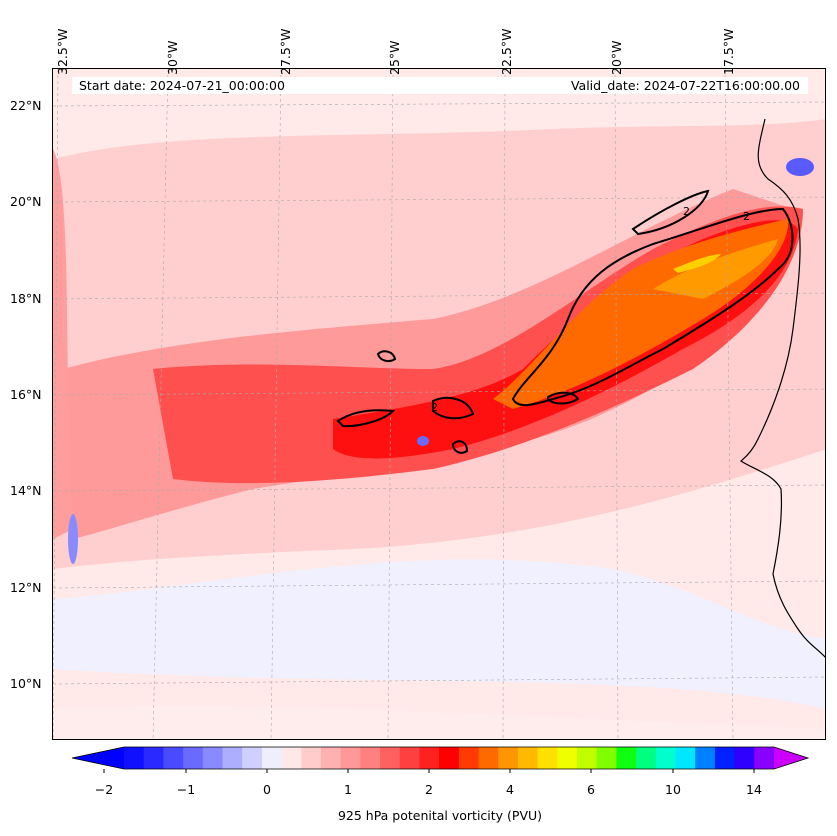  Describe the element at coordinates (182, 85) in the screenshot. I see `start-date: Start date: 2024-07-21_00:00:00` at that location.